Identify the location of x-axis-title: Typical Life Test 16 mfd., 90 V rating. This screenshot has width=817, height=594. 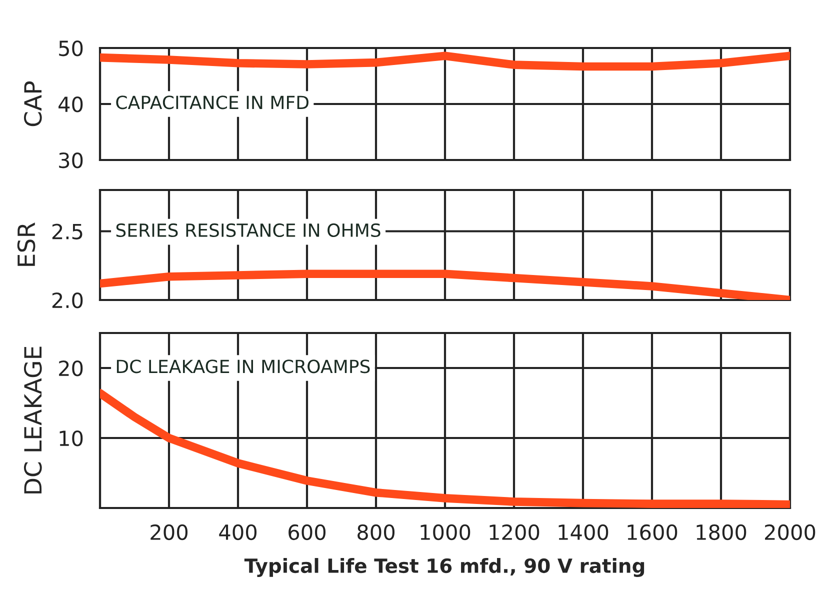
(444, 567).